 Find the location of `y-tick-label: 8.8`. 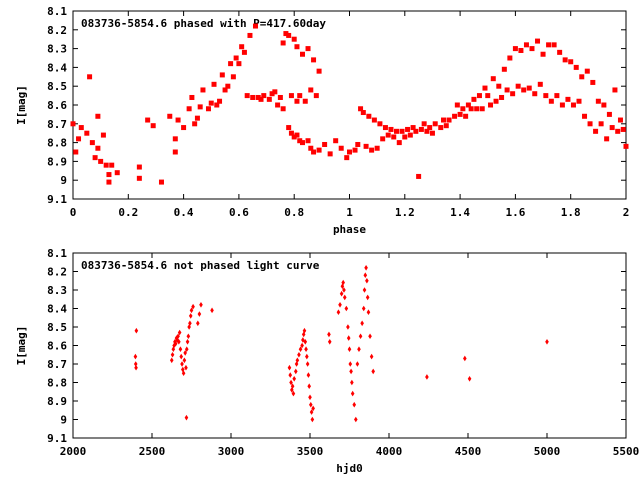

y-tick-label: 8.8 is located at coordinates (57, 143).